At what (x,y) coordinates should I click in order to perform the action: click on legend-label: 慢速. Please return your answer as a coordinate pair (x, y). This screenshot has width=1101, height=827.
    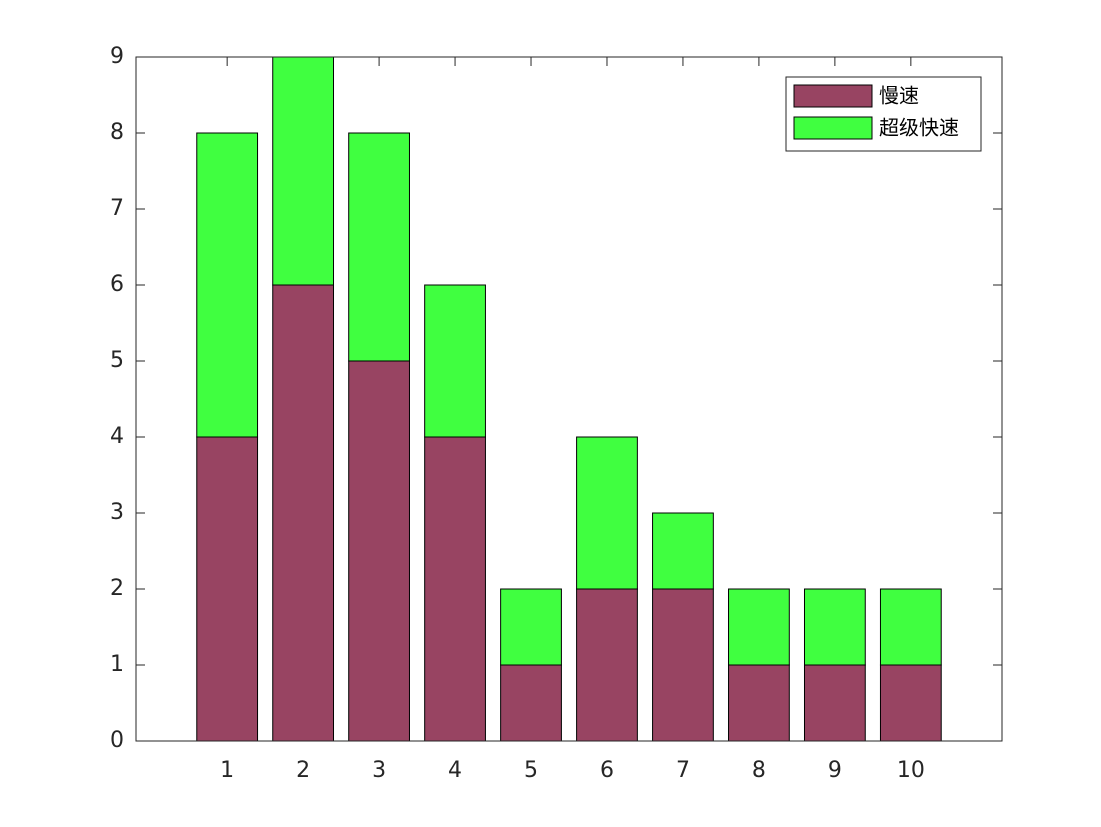
    Looking at the image, I should click on (899, 96).